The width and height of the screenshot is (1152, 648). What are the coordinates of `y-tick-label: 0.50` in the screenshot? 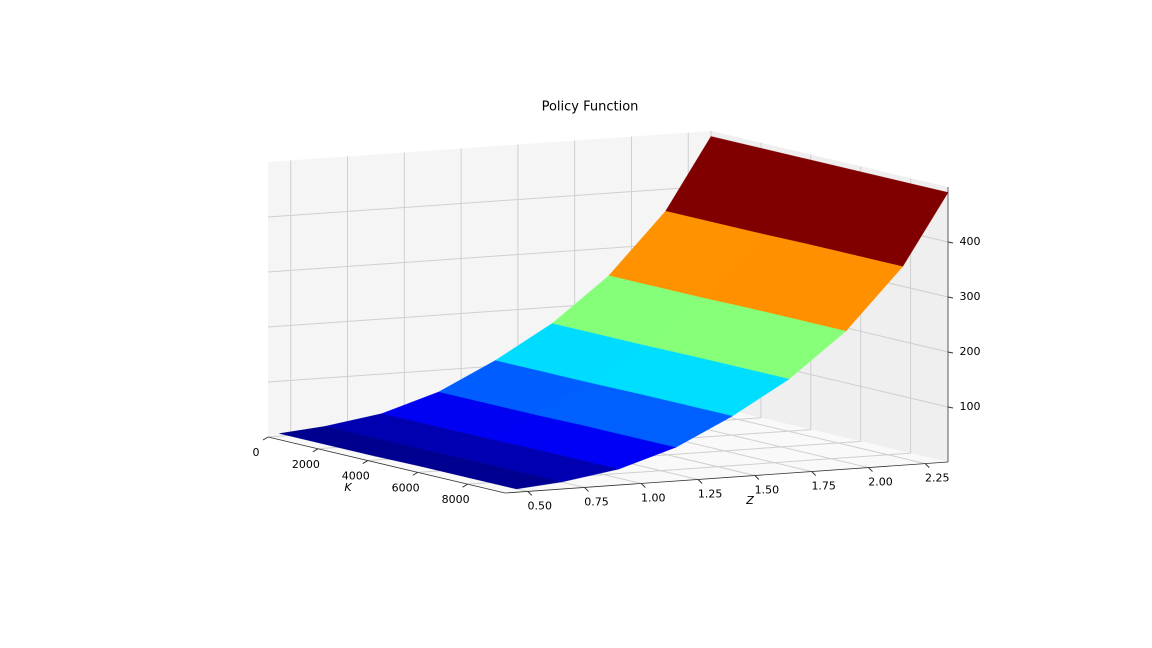 It's located at (539, 505).